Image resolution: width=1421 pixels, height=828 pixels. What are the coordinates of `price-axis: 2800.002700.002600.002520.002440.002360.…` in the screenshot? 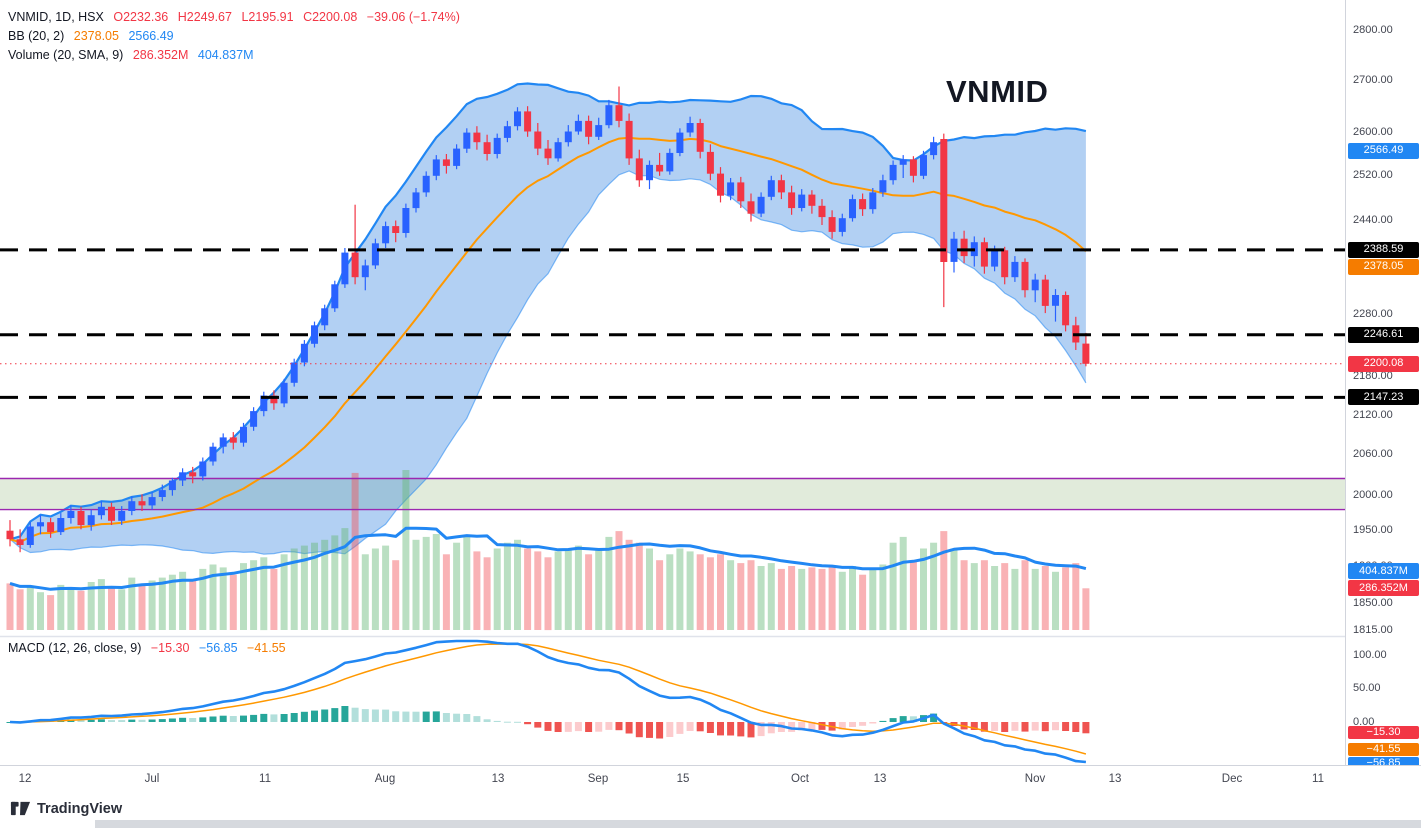 It's located at (1383, 385).